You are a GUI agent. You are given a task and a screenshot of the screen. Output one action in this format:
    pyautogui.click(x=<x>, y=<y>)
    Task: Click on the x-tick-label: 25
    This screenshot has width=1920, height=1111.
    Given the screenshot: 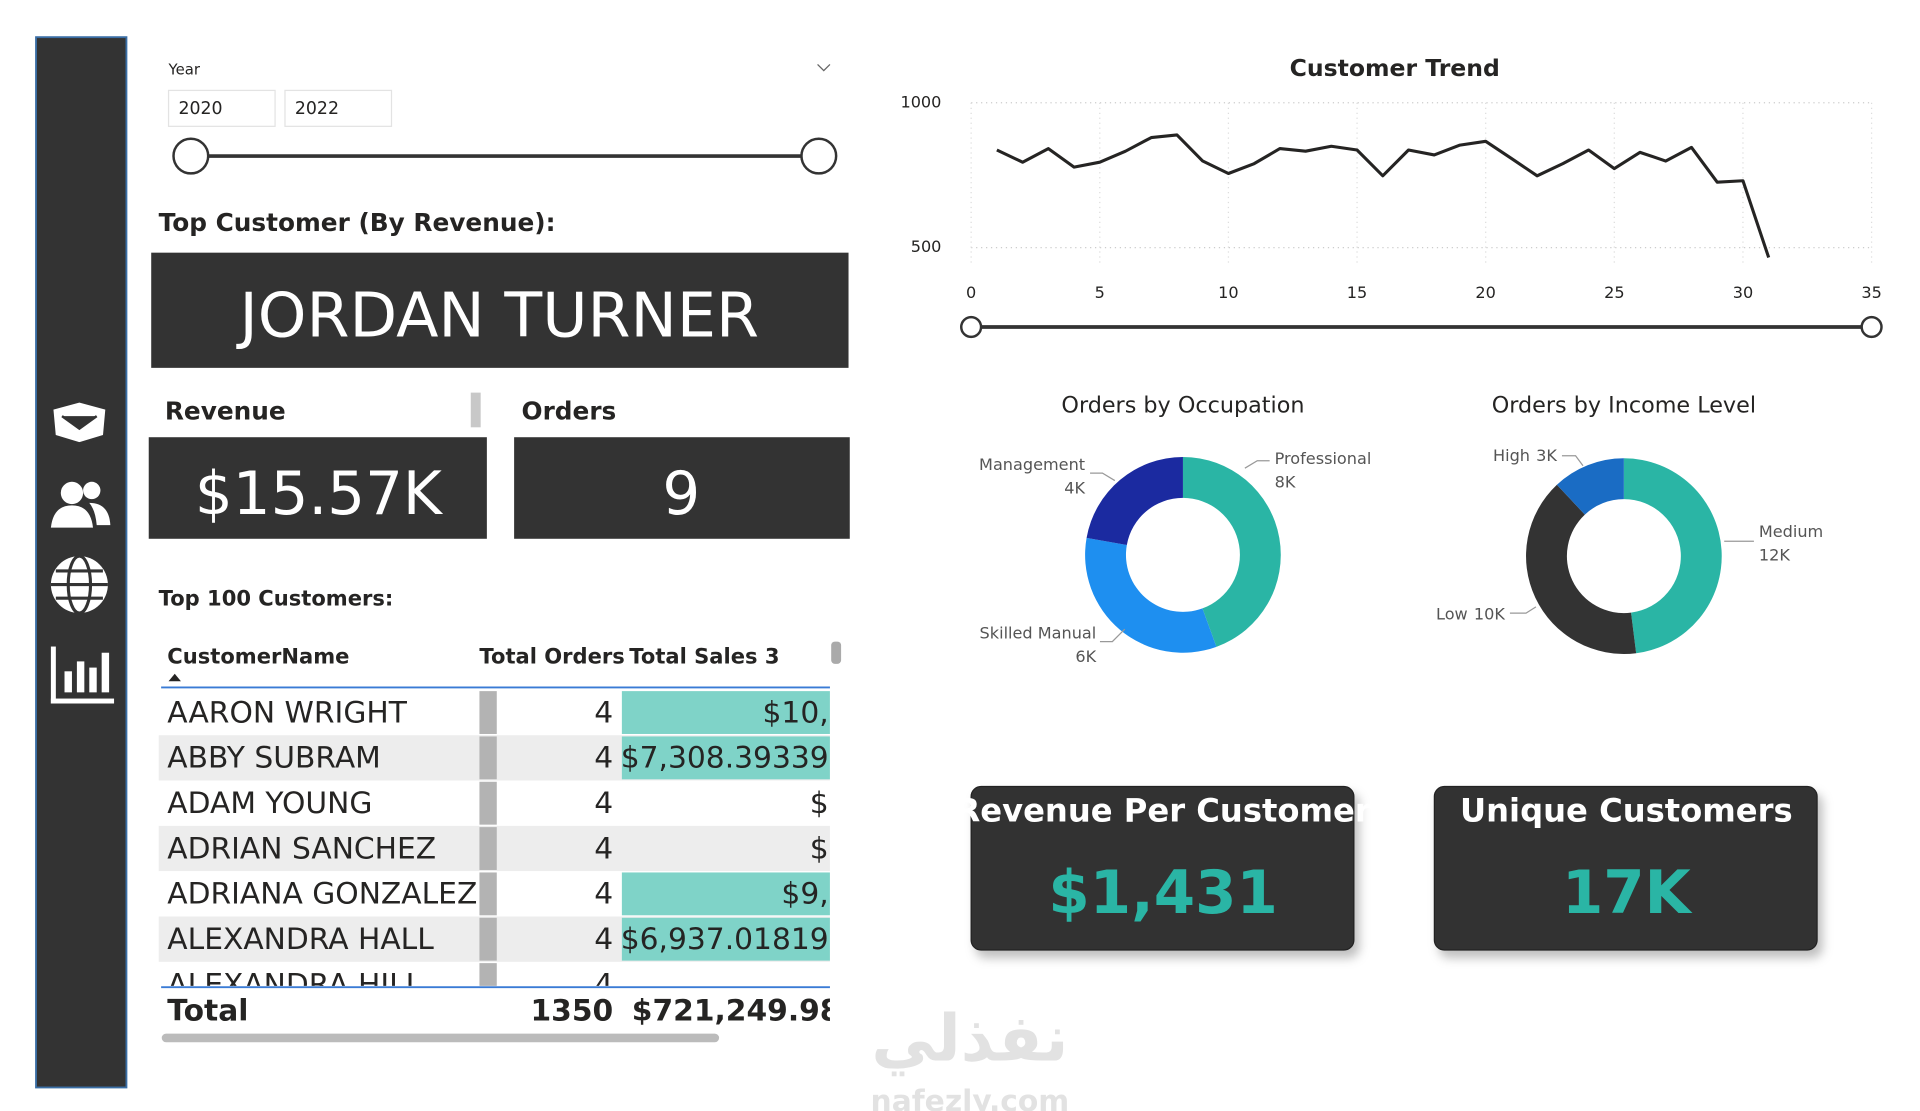 What is the action you would take?
    pyautogui.click(x=1614, y=292)
    